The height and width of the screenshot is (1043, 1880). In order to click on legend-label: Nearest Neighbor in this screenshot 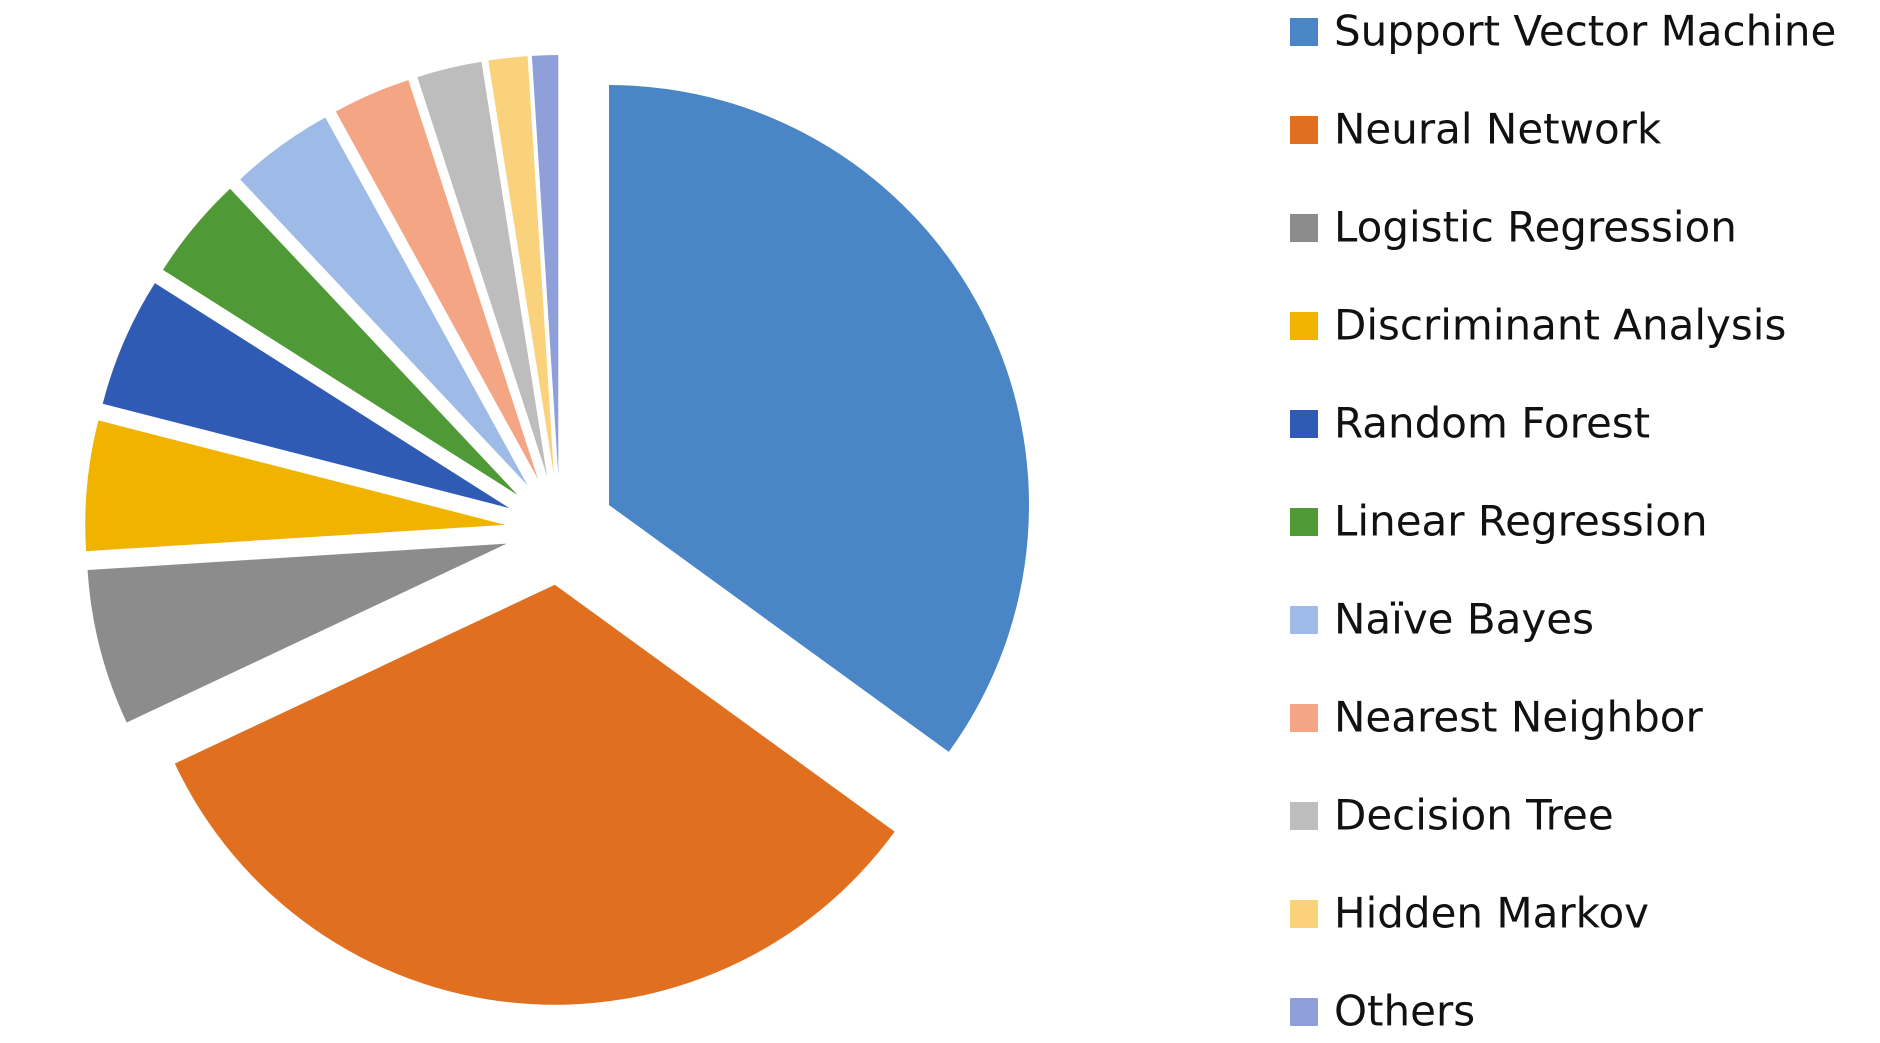, I will do `click(1518, 717)`.